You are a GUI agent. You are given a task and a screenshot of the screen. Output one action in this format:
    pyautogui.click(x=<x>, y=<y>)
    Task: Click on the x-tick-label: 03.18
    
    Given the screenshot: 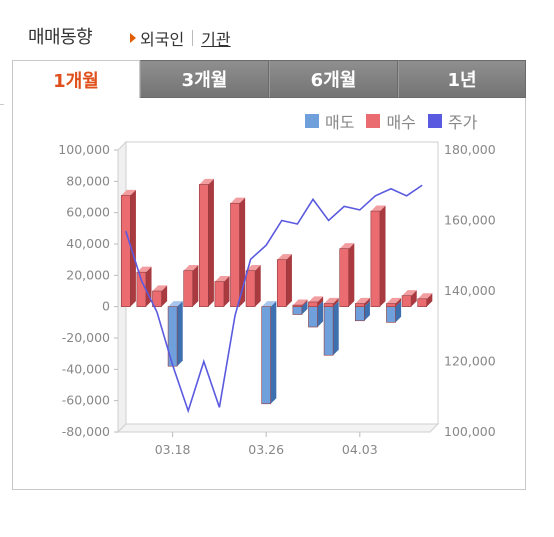 What is the action you would take?
    pyautogui.click(x=173, y=449)
    